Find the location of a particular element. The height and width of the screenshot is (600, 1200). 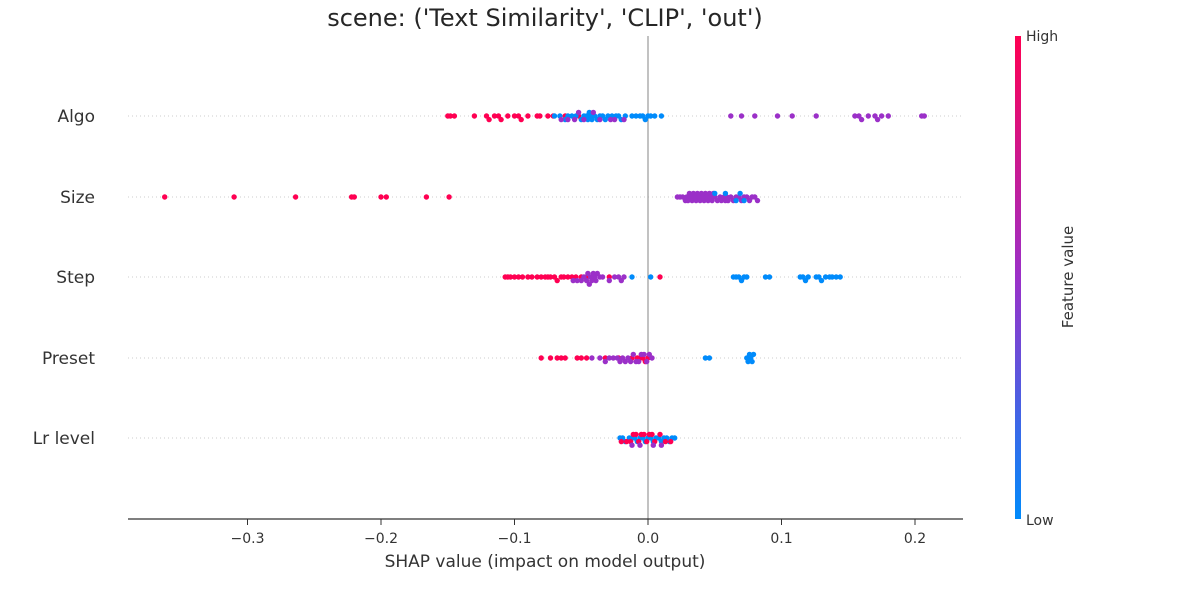

feature-labels: Algo Size Step Preset Lr level is located at coordinates (64, 278).